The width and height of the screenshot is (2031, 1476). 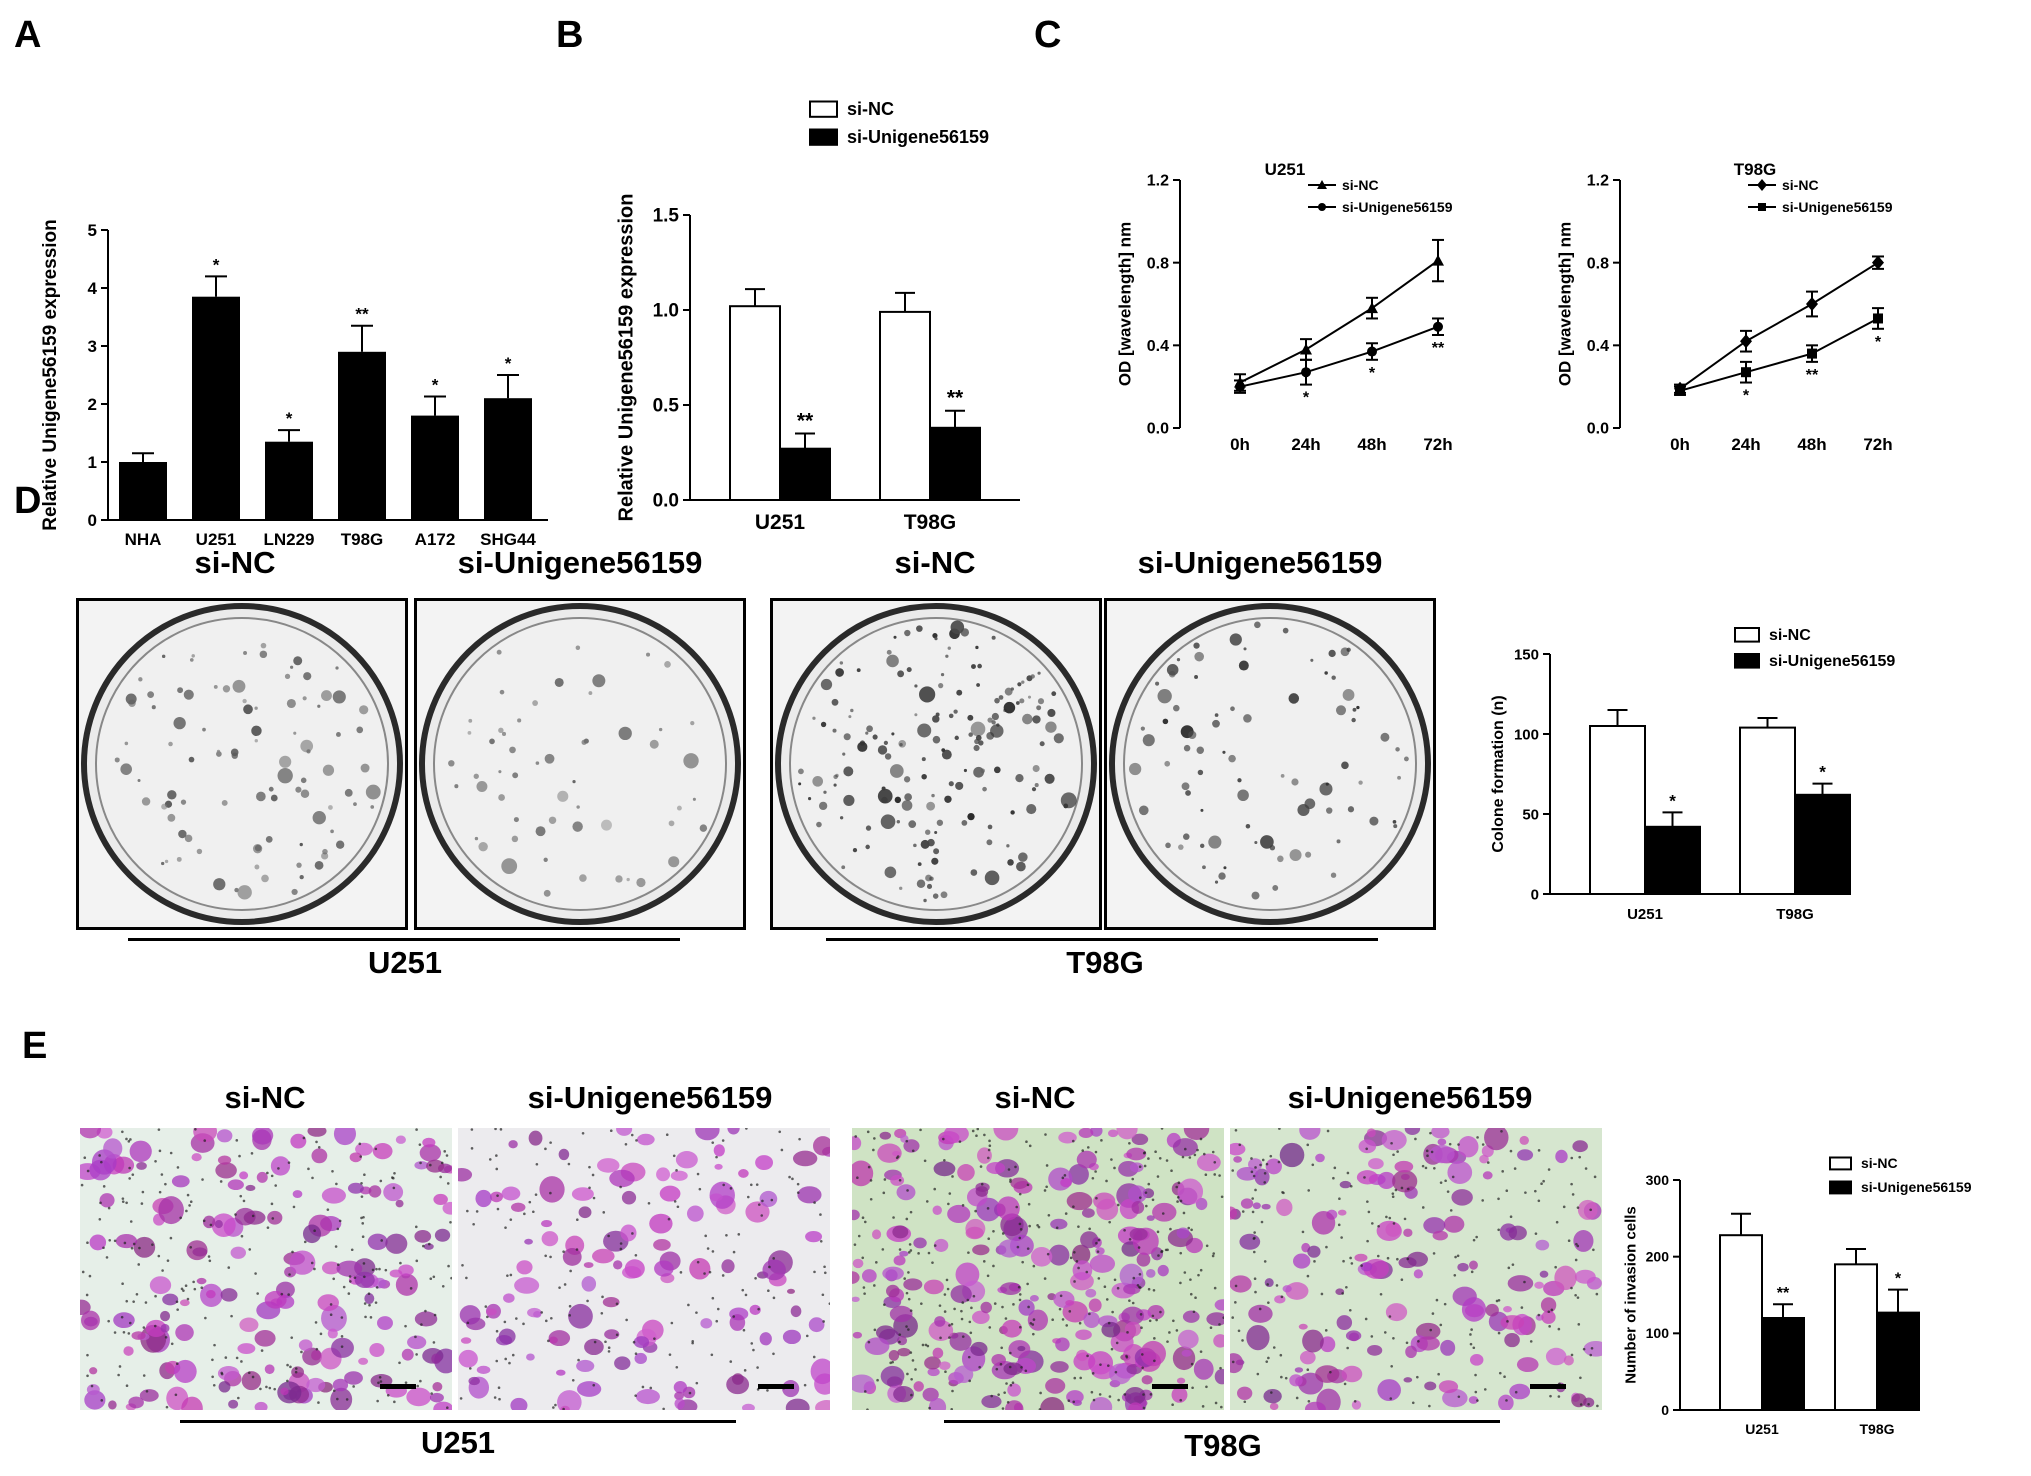 What do you see at coordinates (1645, 914) in the screenshot?
I see `D-x-tick-label: U251` at bounding box center [1645, 914].